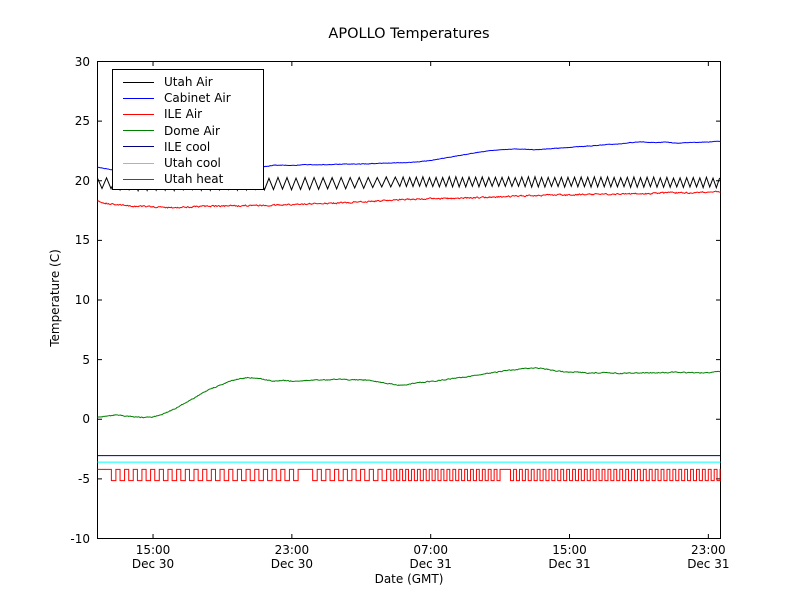  I want to click on y-tick-label: -10, so click(80, 538).